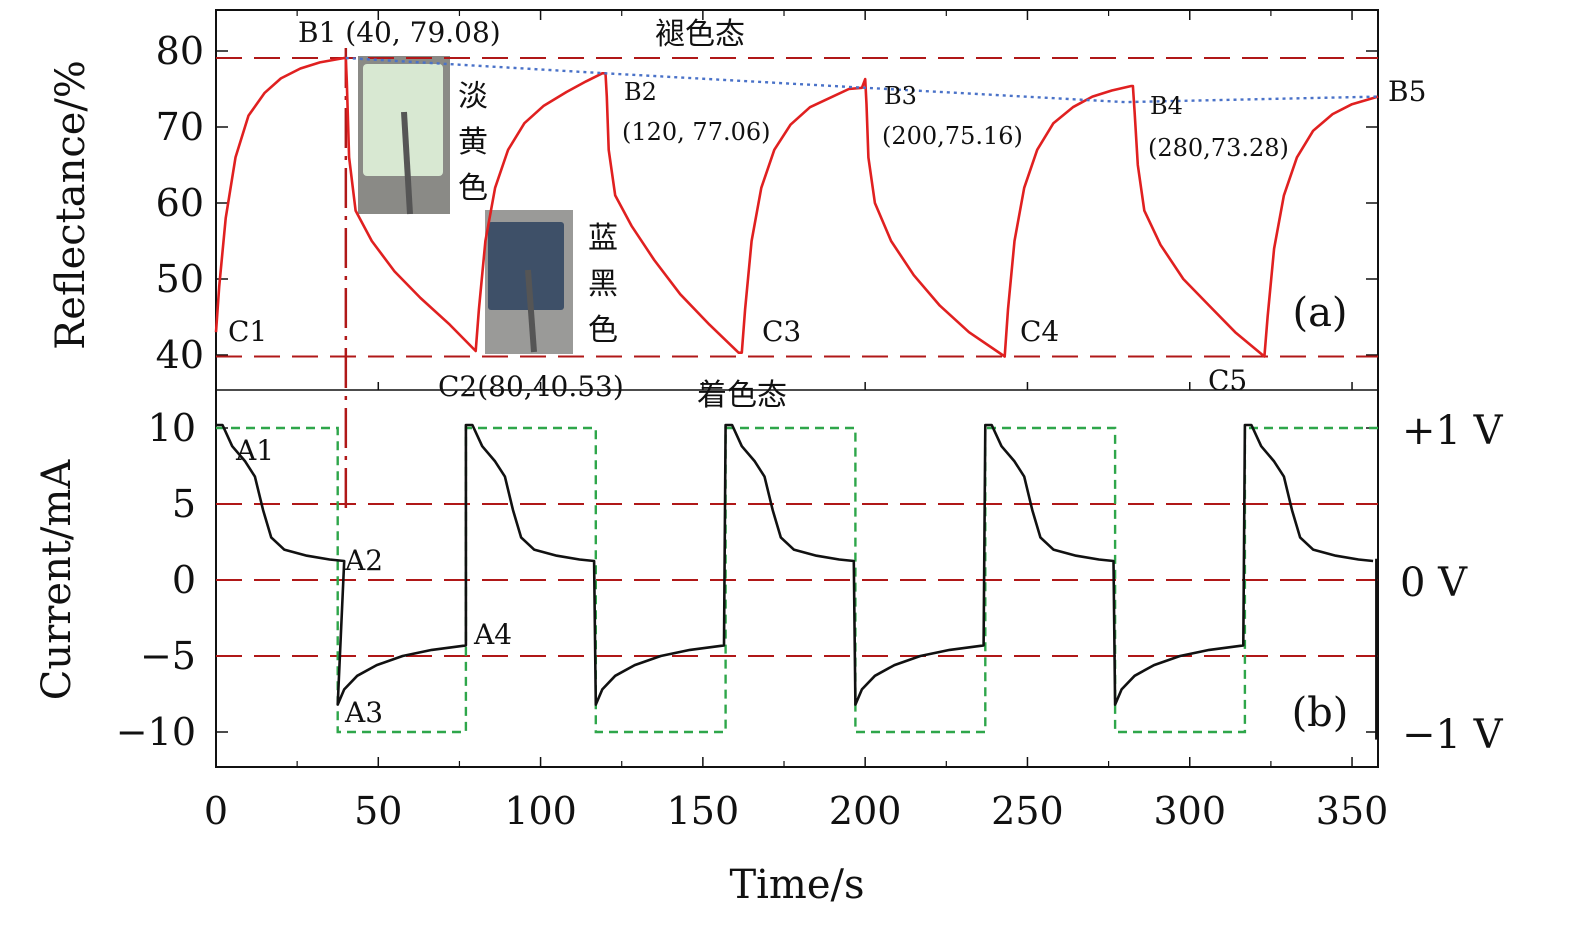  Describe the element at coordinates (781, 331) in the screenshot. I see `annotation-c3: C3` at that location.